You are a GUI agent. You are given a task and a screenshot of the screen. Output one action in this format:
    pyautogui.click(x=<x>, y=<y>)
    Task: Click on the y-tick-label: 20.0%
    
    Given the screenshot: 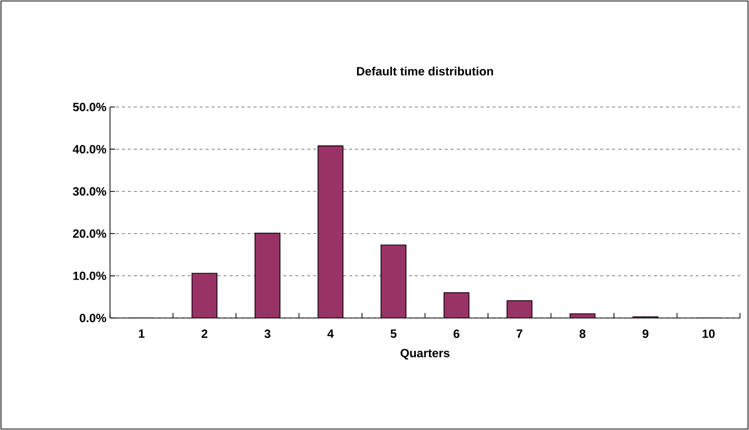 What is the action you would take?
    pyautogui.click(x=89, y=233)
    